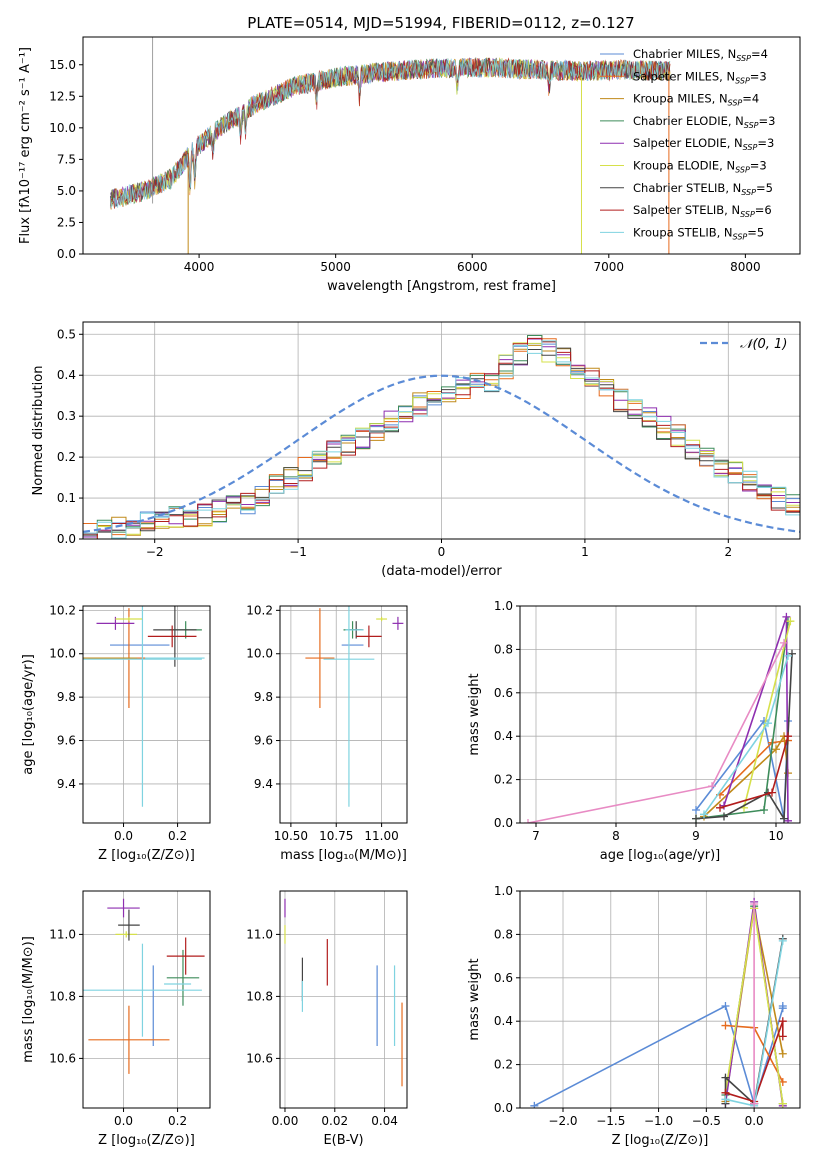 This screenshot has width=819, height=1170. What do you see at coordinates (66, 222) in the screenshot?
I see `y-tick-label: 2.5` at bounding box center [66, 222].